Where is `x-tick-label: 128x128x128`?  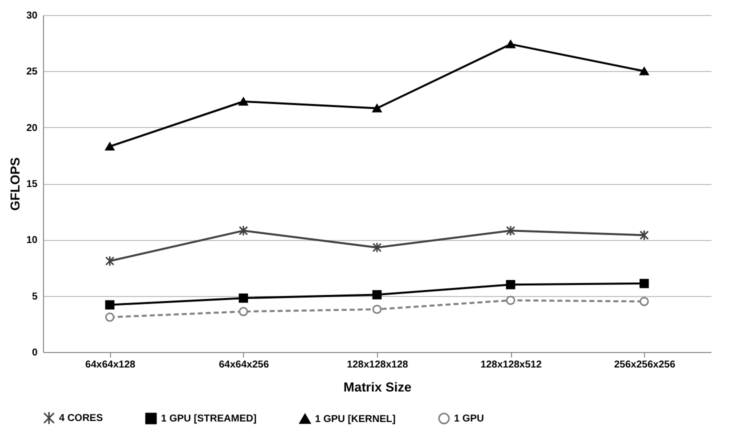
x-tick-label: 128x128x128 is located at coordinates (377, 365).